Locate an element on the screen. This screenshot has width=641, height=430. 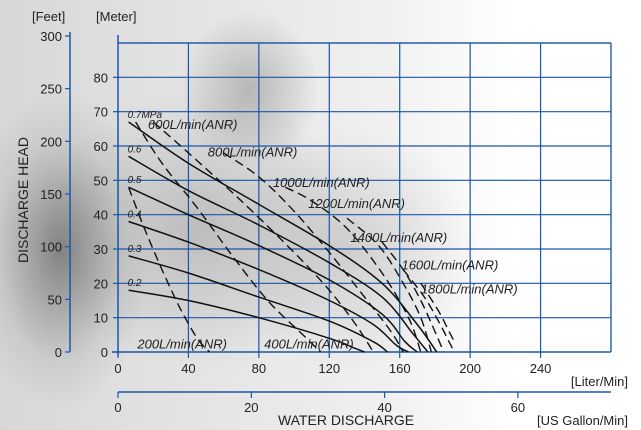
gallon-tick-label: 20 is located at coordinates (251, 407).